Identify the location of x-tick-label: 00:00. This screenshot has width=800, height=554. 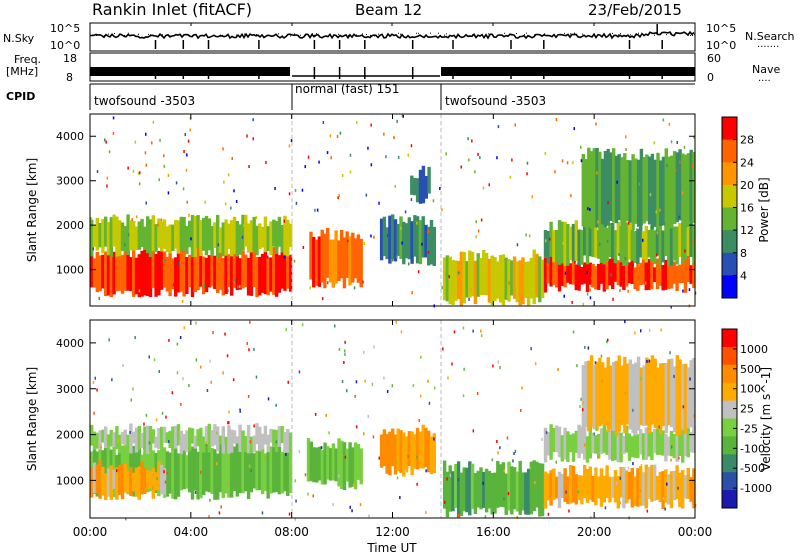
(695, 532).